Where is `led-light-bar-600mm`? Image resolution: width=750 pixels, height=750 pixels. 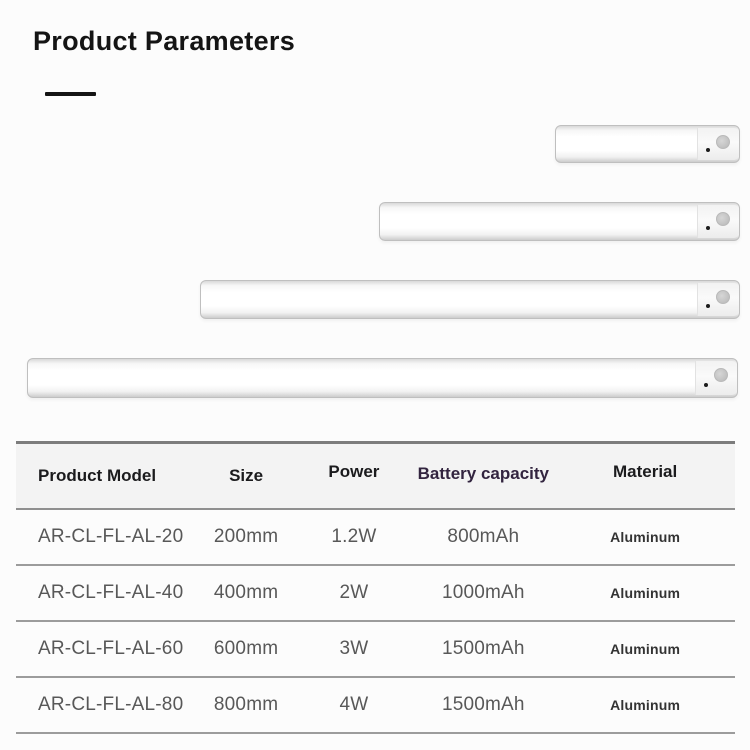
led-light-bar-600mm is located at coordinates (470, 299).